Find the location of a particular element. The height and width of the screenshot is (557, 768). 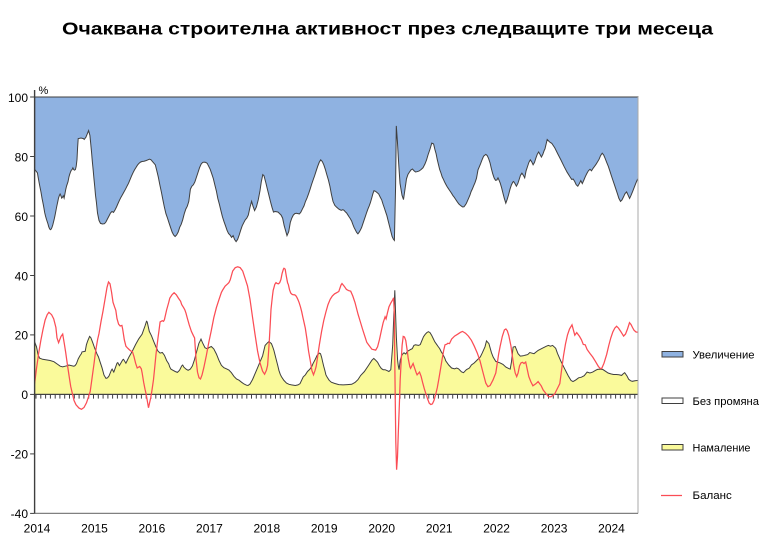

svg-text: Без промяна is located at coordinates (726, 402).